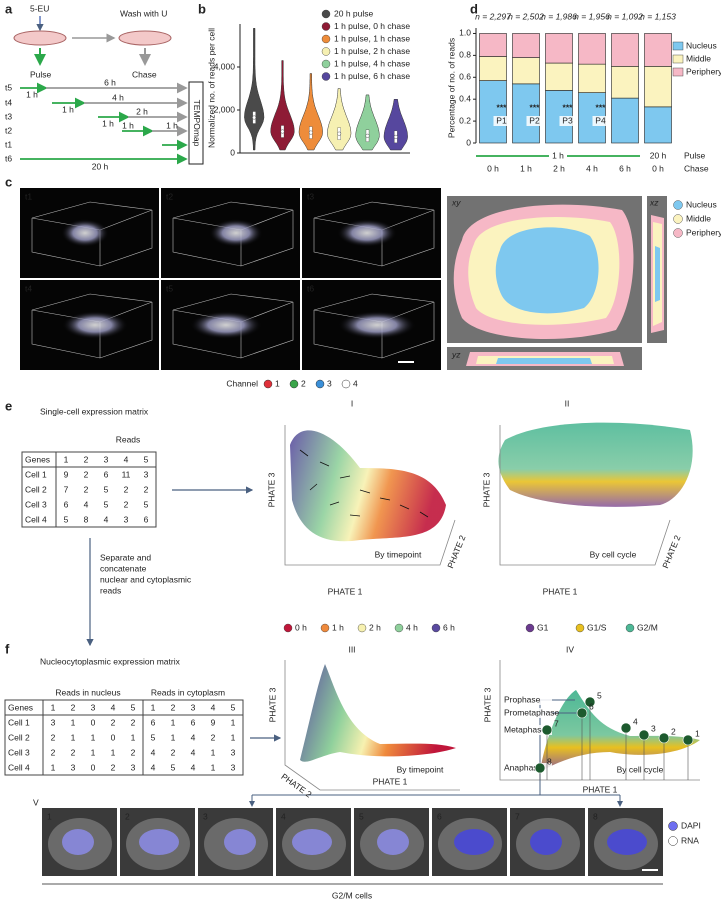  What do you see at coordinates (559, 16) in the screenshot?
I see `n-label: n = 1,986` at bounding box center [559, 16].